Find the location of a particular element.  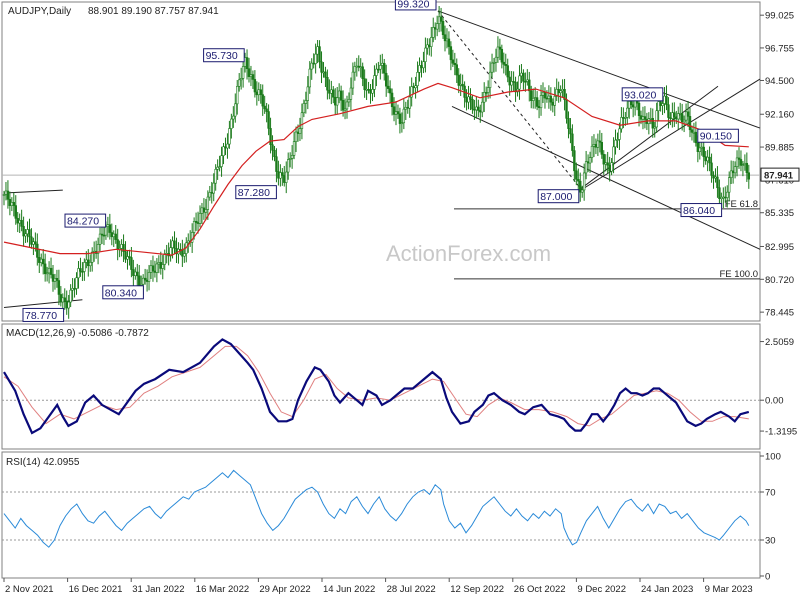

channel-lower-trendline is located at coordinates (606, 177).